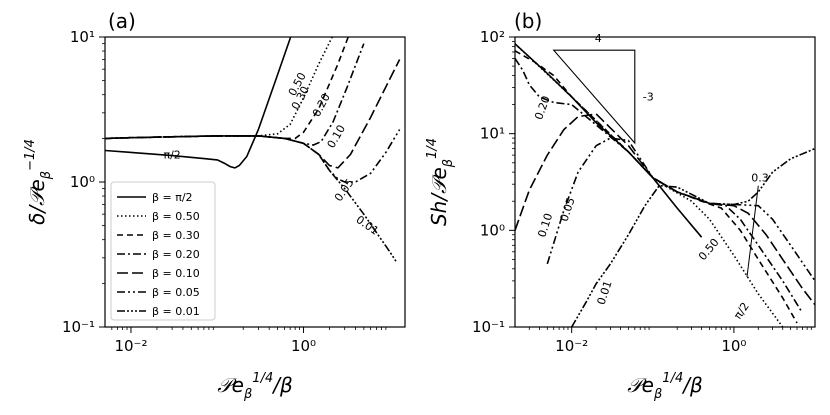  Describe the element at coordinates (528, 21) in the screenshot. I see `panel-b-label: (b)` at that location.